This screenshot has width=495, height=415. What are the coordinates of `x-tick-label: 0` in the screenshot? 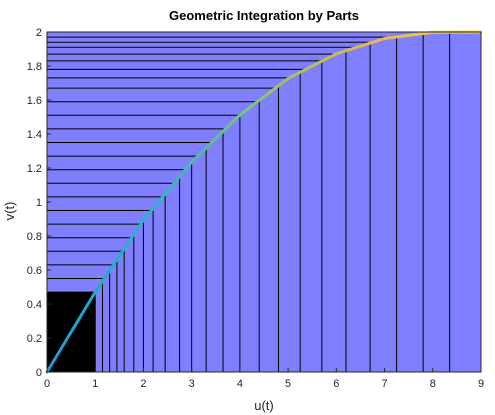 It's located at (47, 384).